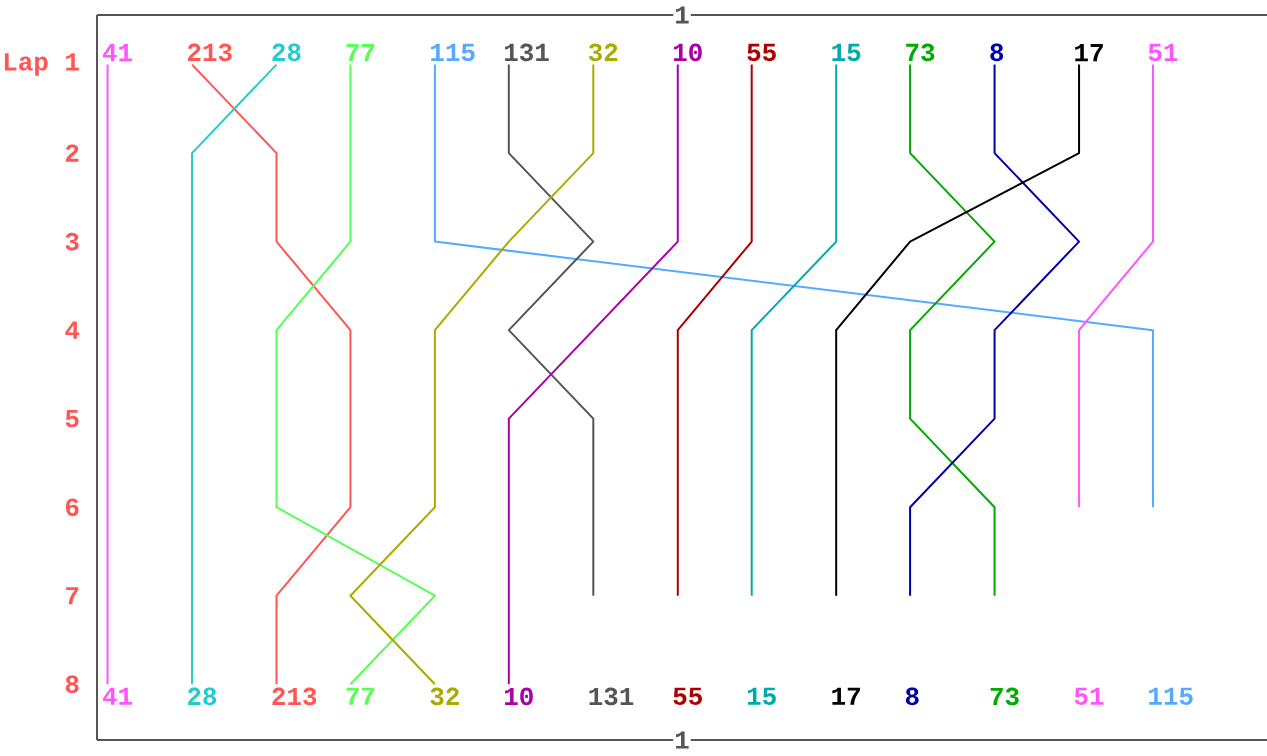 This screenshot has width=1267, height=756. I want to click on text: 32, so click(603, 52).